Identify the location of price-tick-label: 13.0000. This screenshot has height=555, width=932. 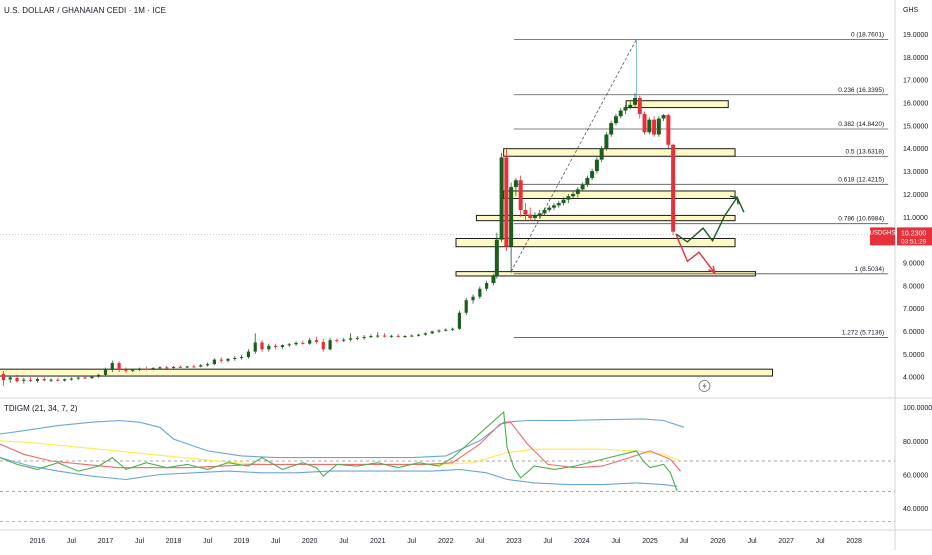
(915, 172).